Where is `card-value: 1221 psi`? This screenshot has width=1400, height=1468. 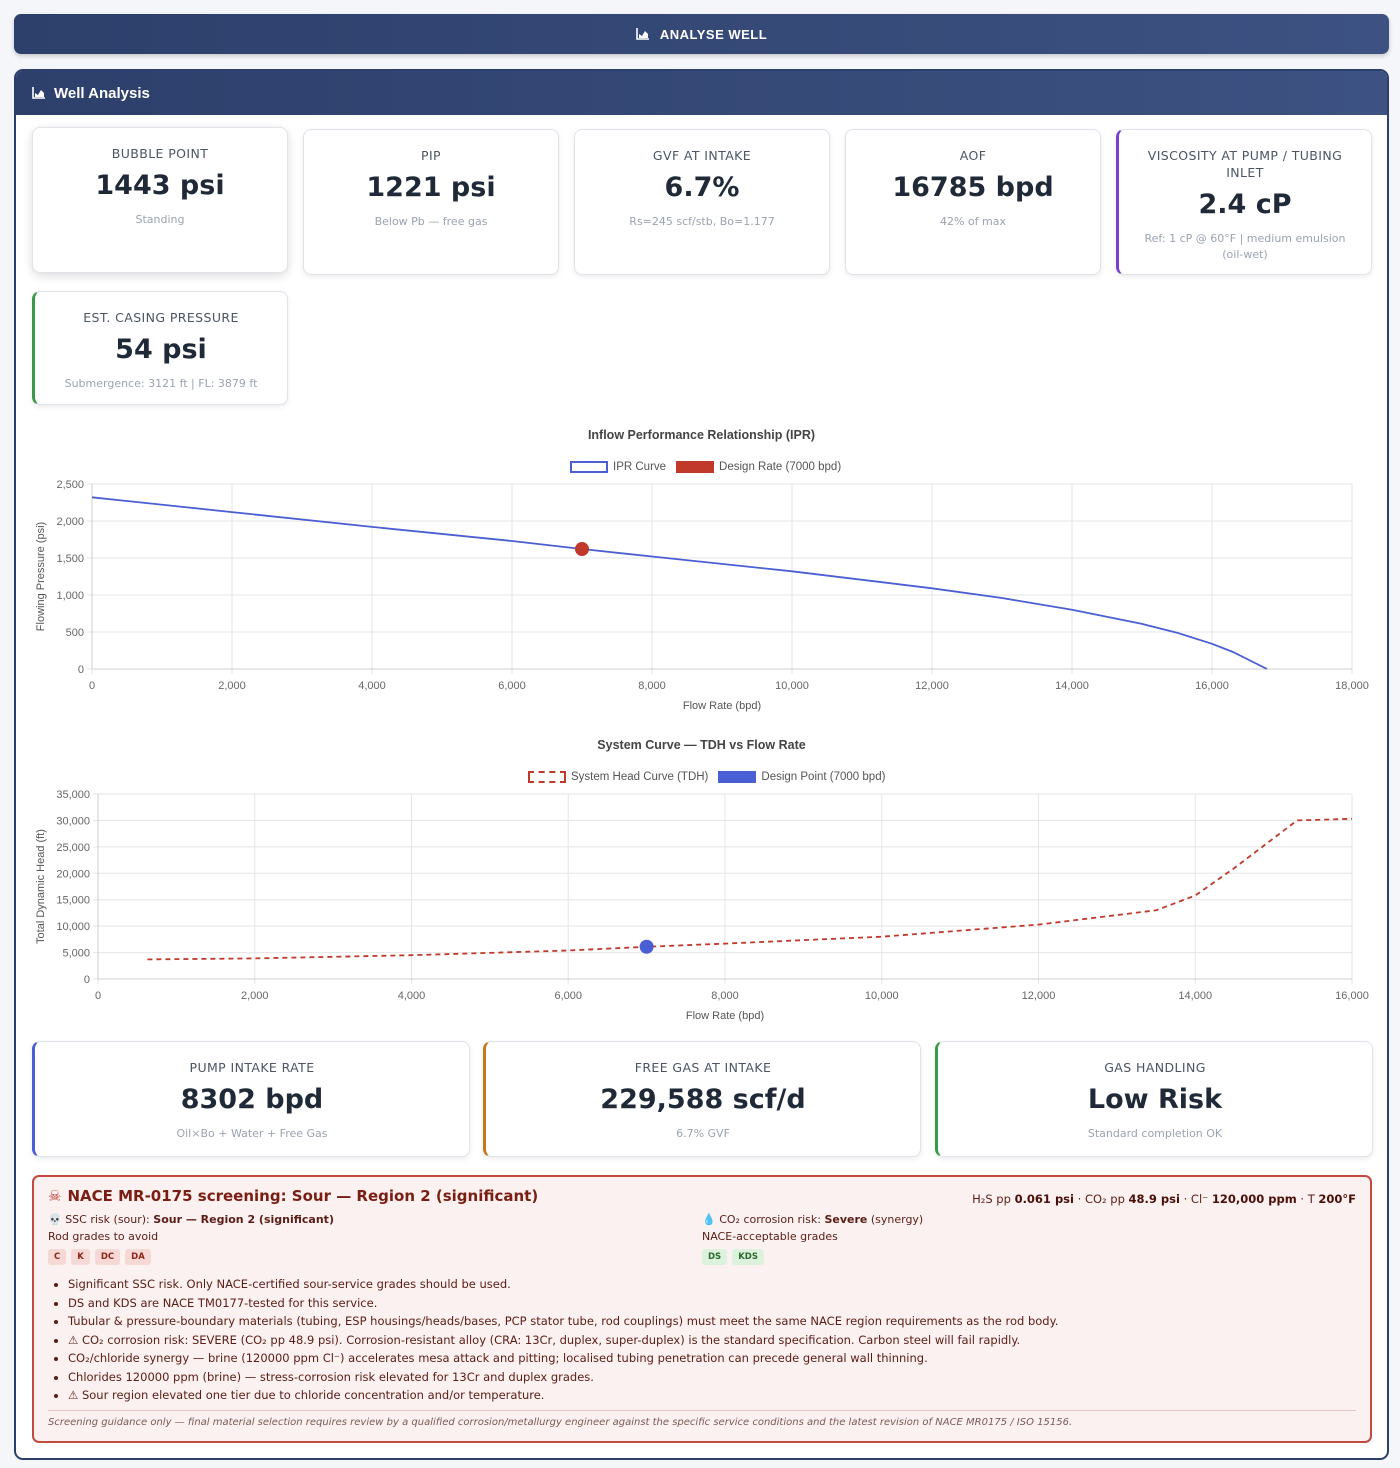
card-value: 1221 psi is located at coordinates (431, 187).